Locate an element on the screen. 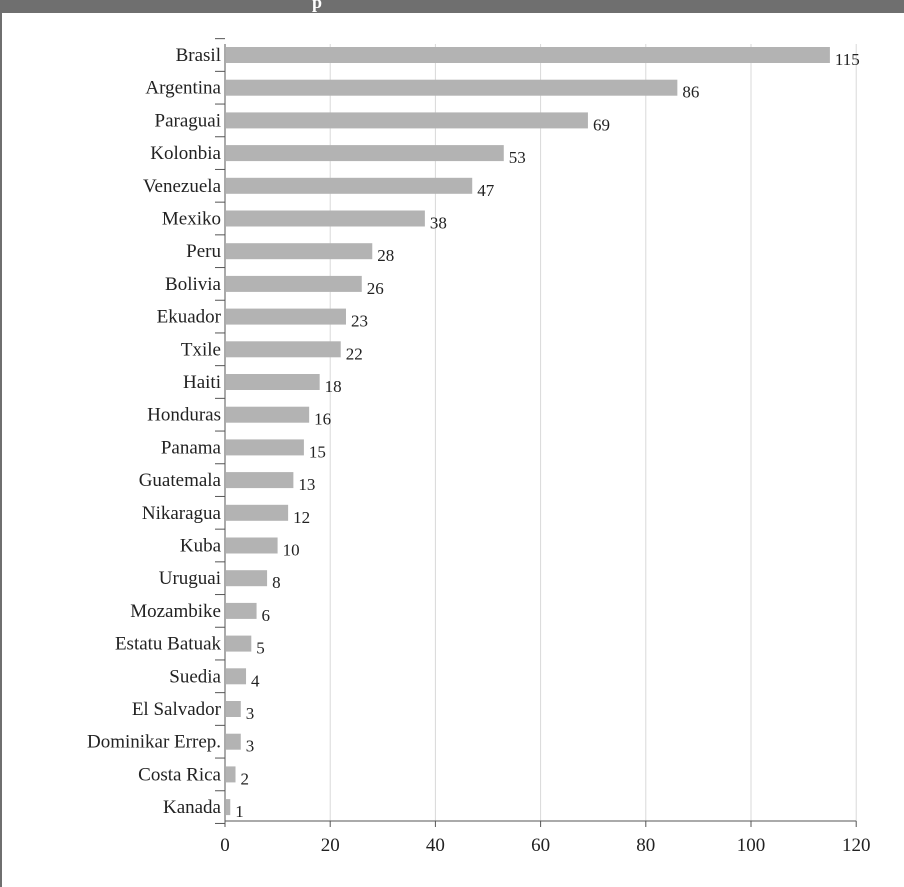  category-label: Dominikar Errep. is located at coordinates (154, 742).